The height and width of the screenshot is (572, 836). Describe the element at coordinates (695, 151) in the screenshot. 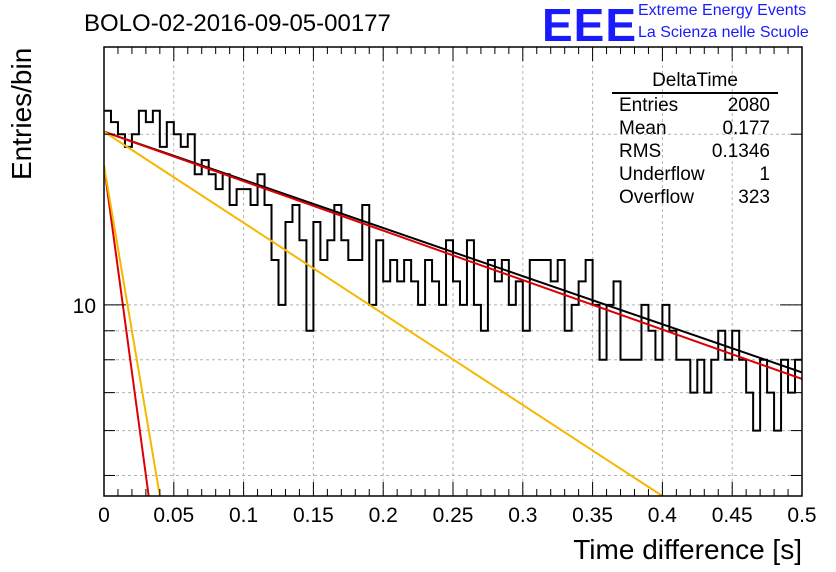

I see `stats-row-rms: RMS 0.1346` at that location.